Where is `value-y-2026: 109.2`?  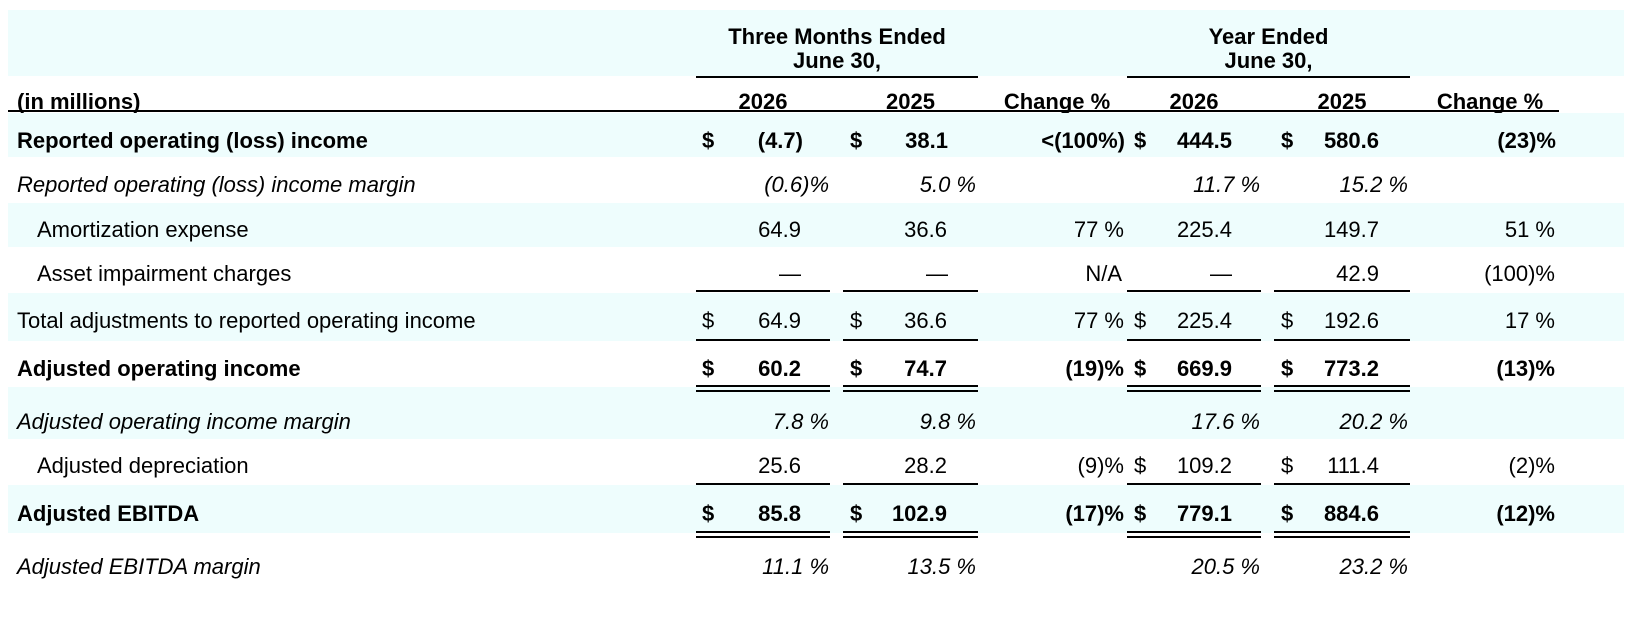
value-y-2026: 109.2 is located at coordinates (1204, 465).